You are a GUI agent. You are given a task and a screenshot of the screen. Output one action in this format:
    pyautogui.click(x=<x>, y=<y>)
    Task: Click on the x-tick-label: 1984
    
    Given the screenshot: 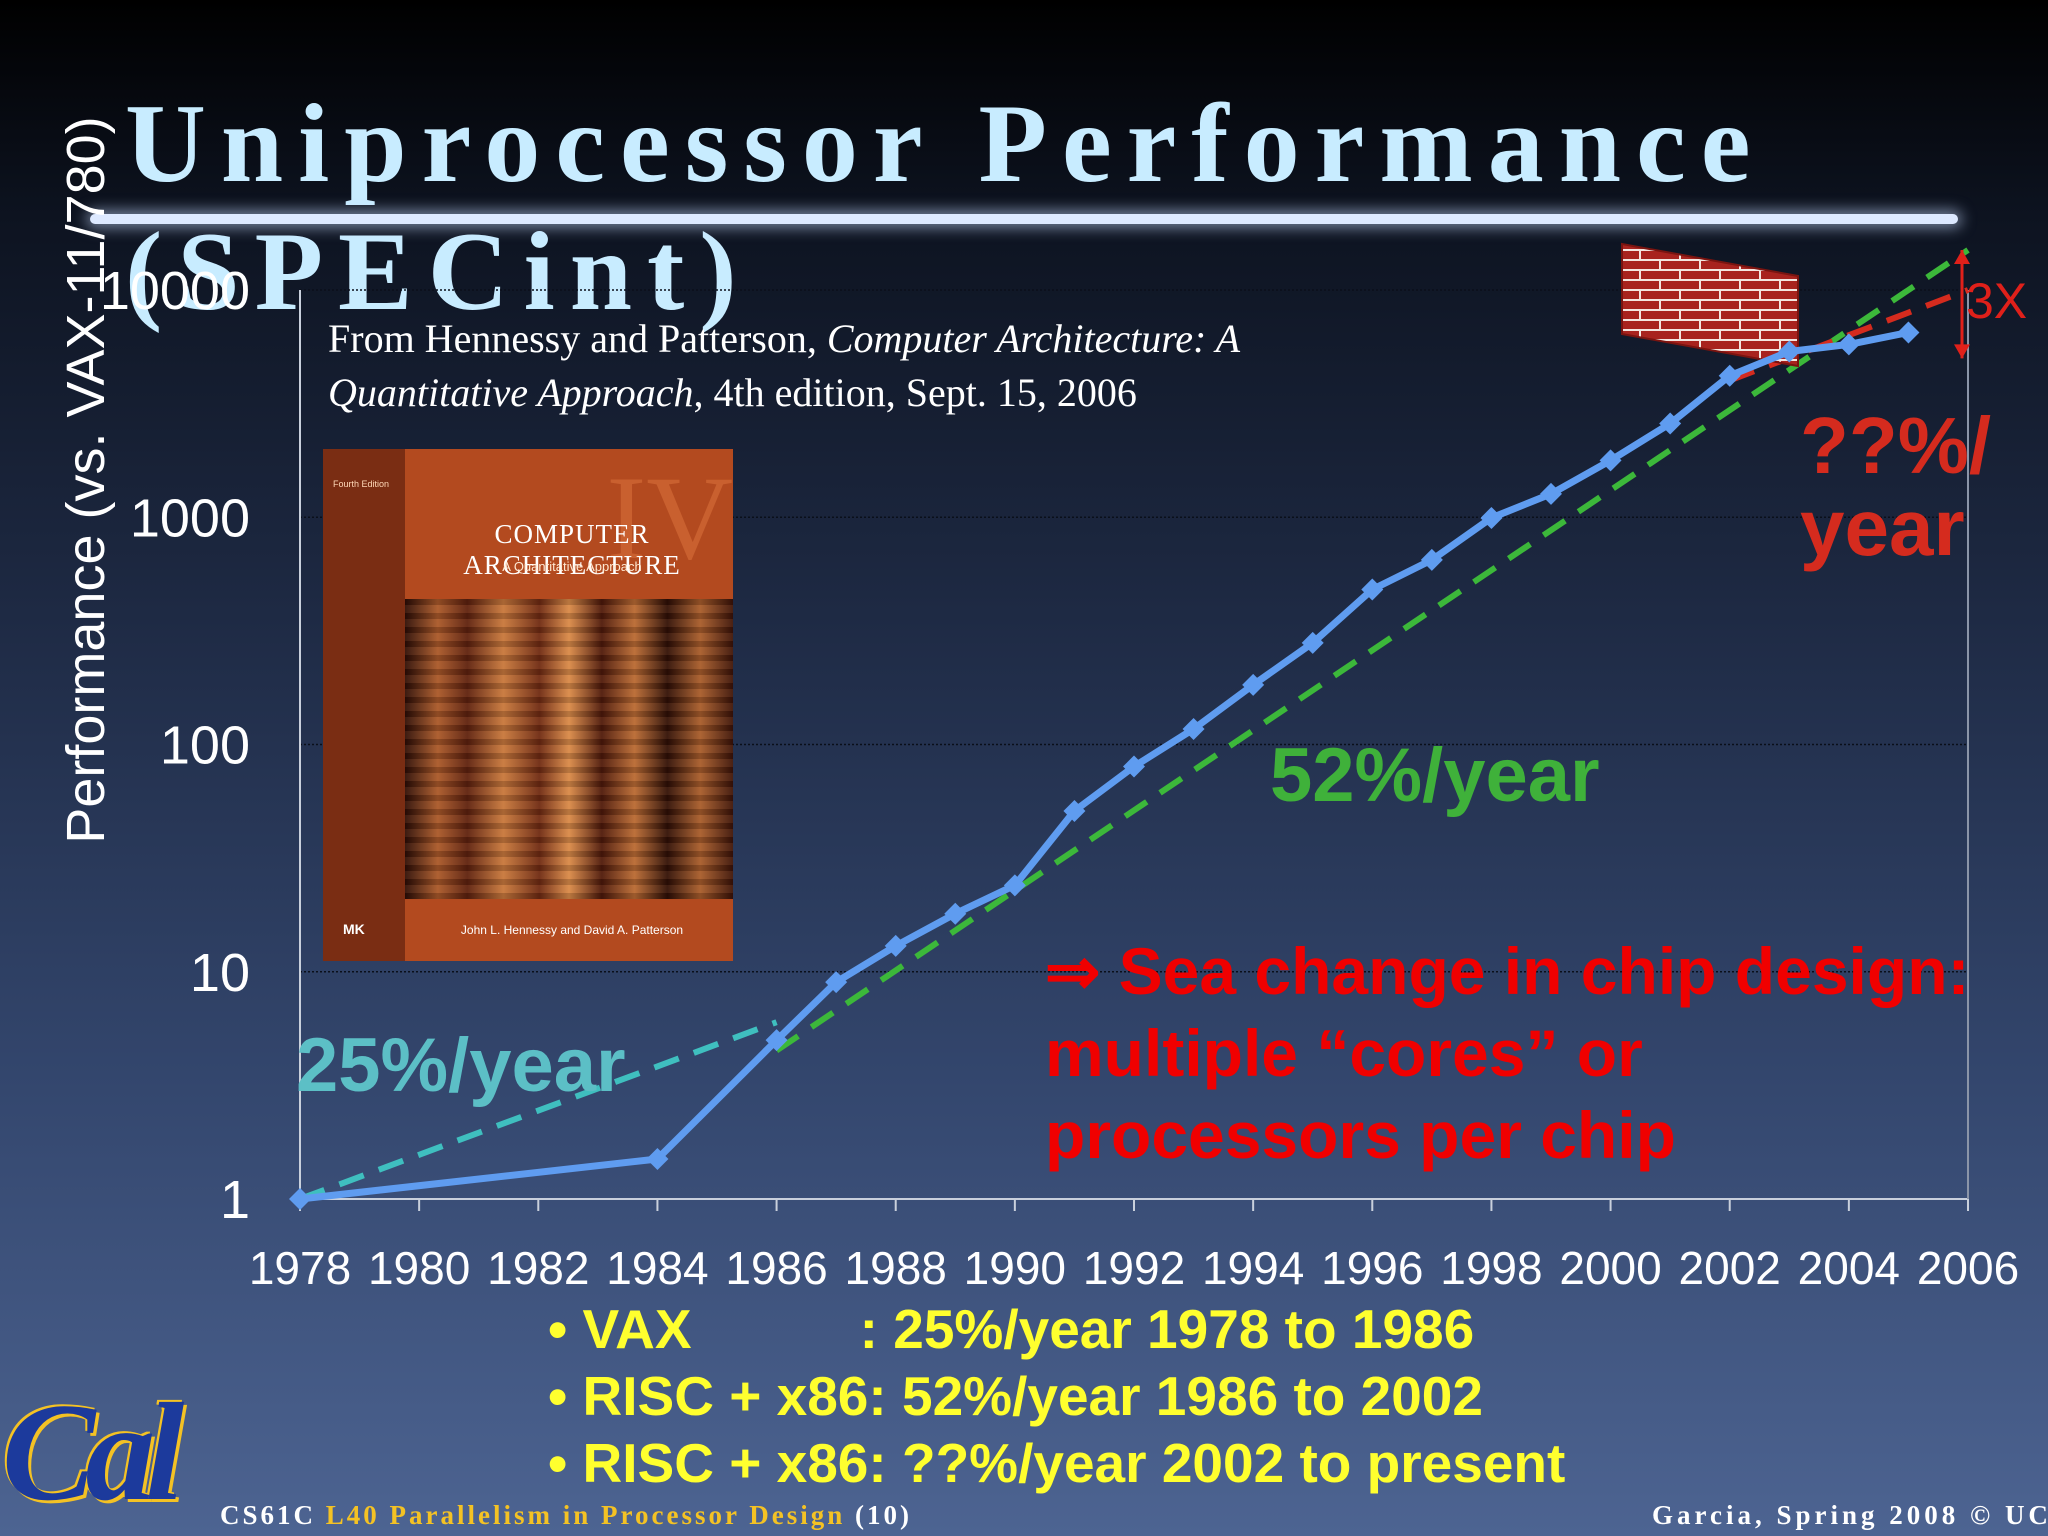 What is the action you would take?
    pyautogui.click(x=657, y=1268)
    